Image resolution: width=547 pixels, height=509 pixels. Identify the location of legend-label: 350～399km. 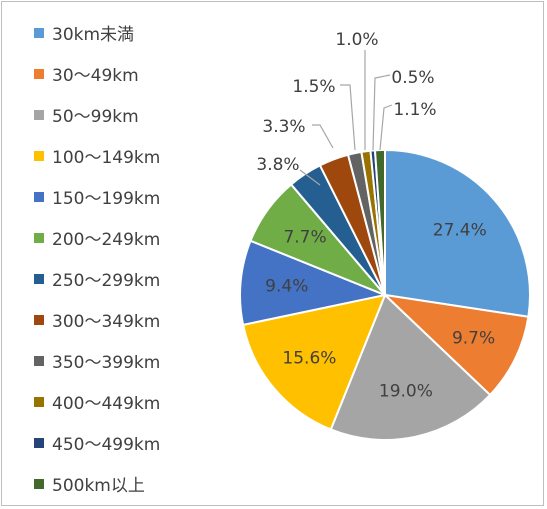
(106, 363).